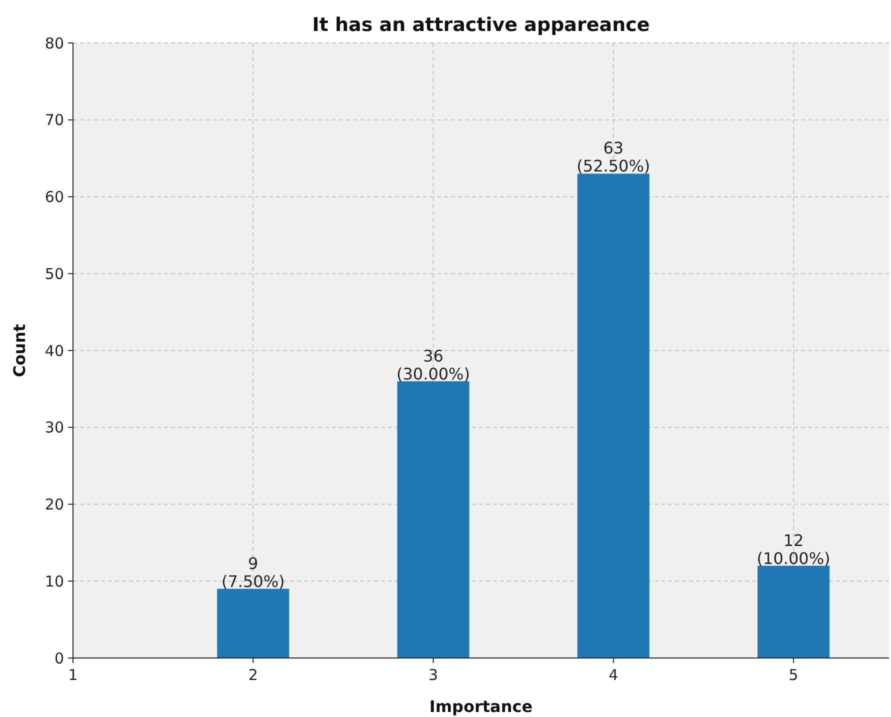 This screenshot has height=717, width=891. Describe the element at coordinates (54, 273) in the screenshot. I see `y-tick-label: 50` at that location.